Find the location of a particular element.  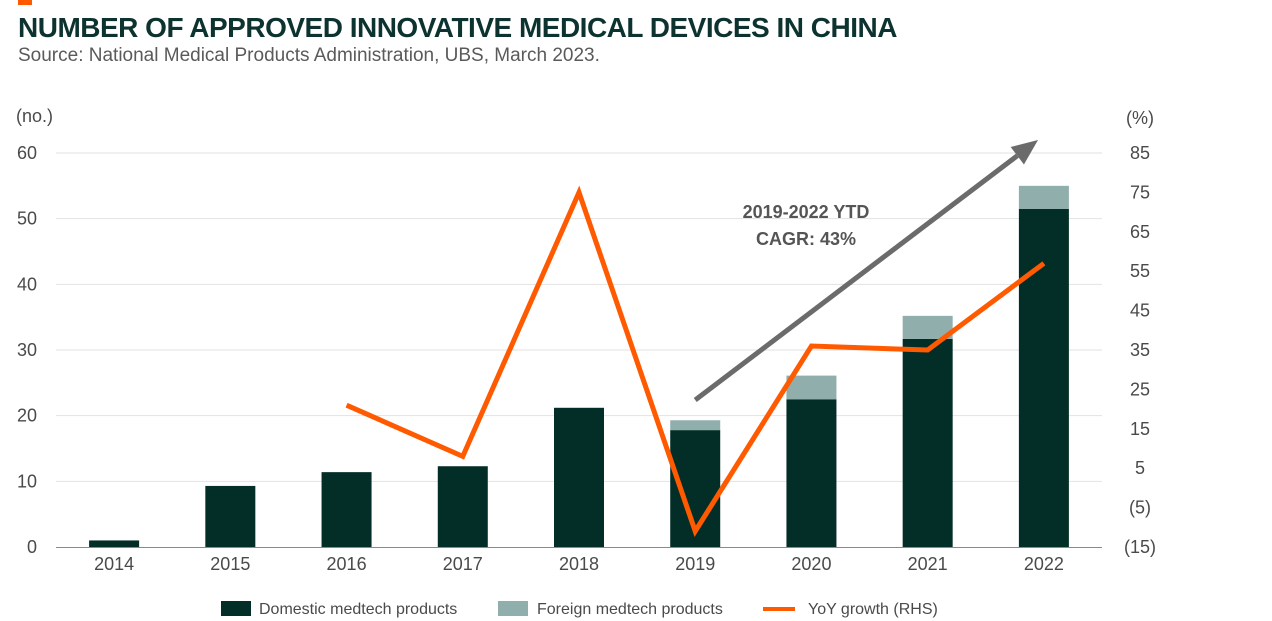

cagr-annotation-line2: CAGR: 43% is located at coordinates (806, 239).